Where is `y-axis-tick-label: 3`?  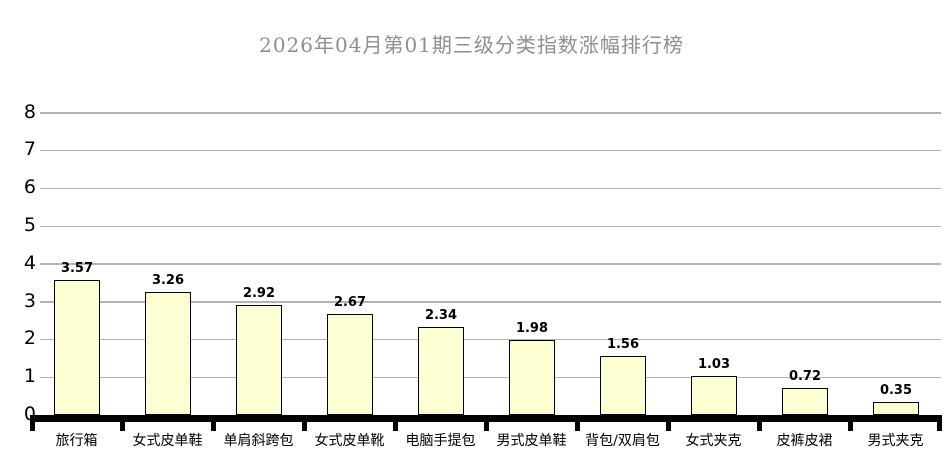 y-axis-tick-label: 3 is located at coordinates (29, 300).